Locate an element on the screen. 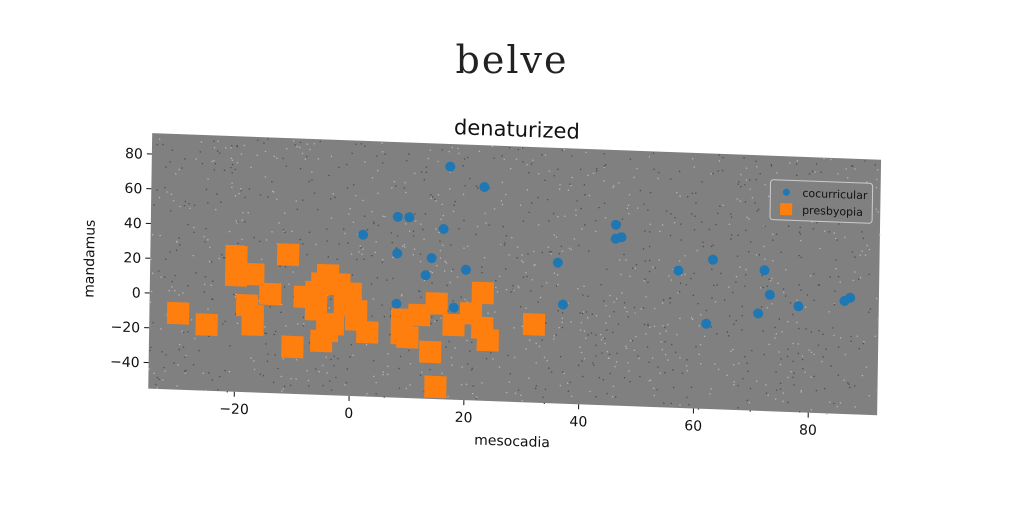 This screenshot has height=512, width=1024. legend-marker-cocurricular is located at coordinates (786, 192).